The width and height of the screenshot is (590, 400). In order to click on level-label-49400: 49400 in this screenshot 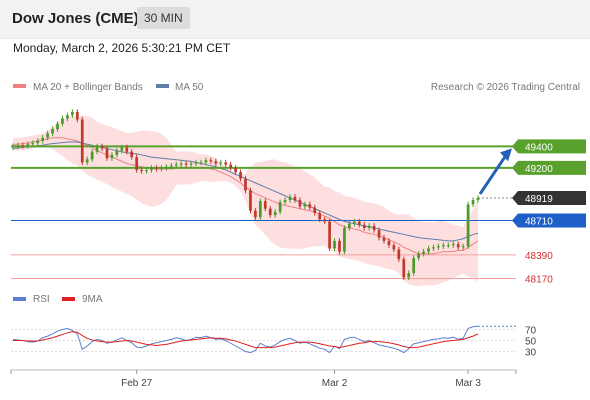, I will do `click(539, 147)`.